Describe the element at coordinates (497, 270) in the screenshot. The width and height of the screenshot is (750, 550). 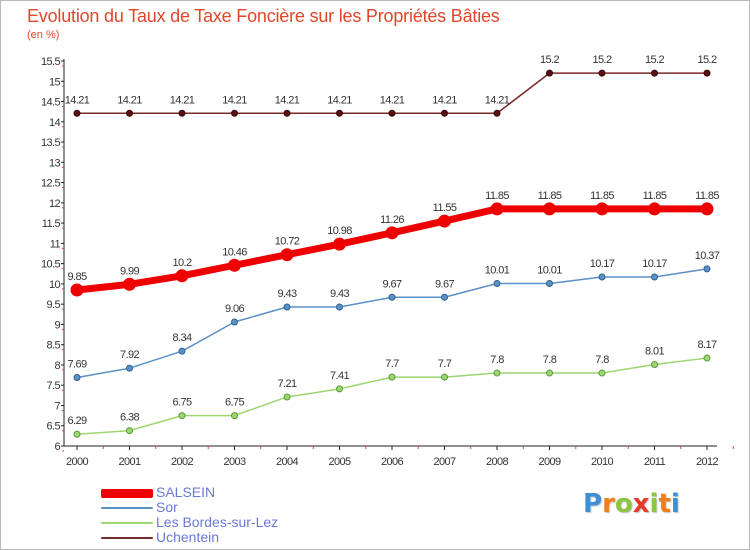
I see `data-label-sor: 10.01` at that location.